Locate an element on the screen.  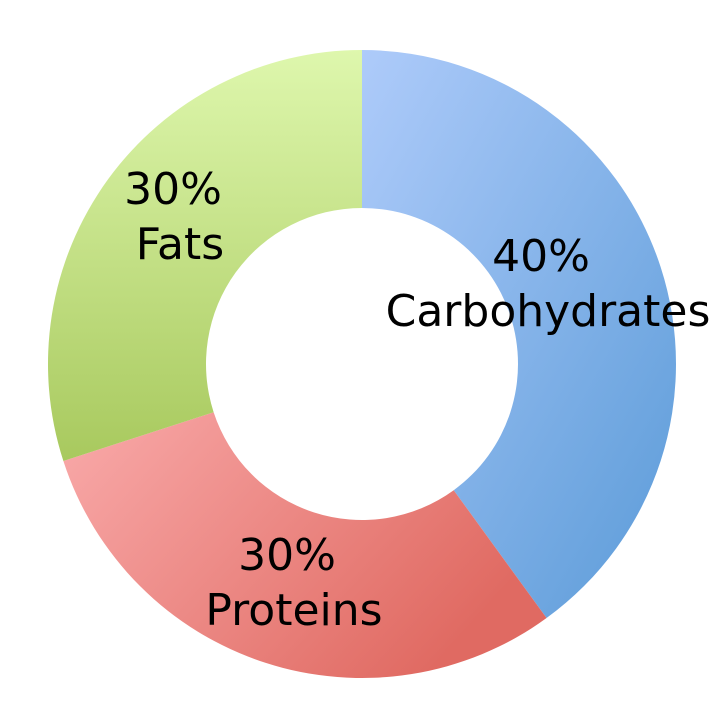
slice-name-proteins: Proteins is located at coordinates (293, 610).